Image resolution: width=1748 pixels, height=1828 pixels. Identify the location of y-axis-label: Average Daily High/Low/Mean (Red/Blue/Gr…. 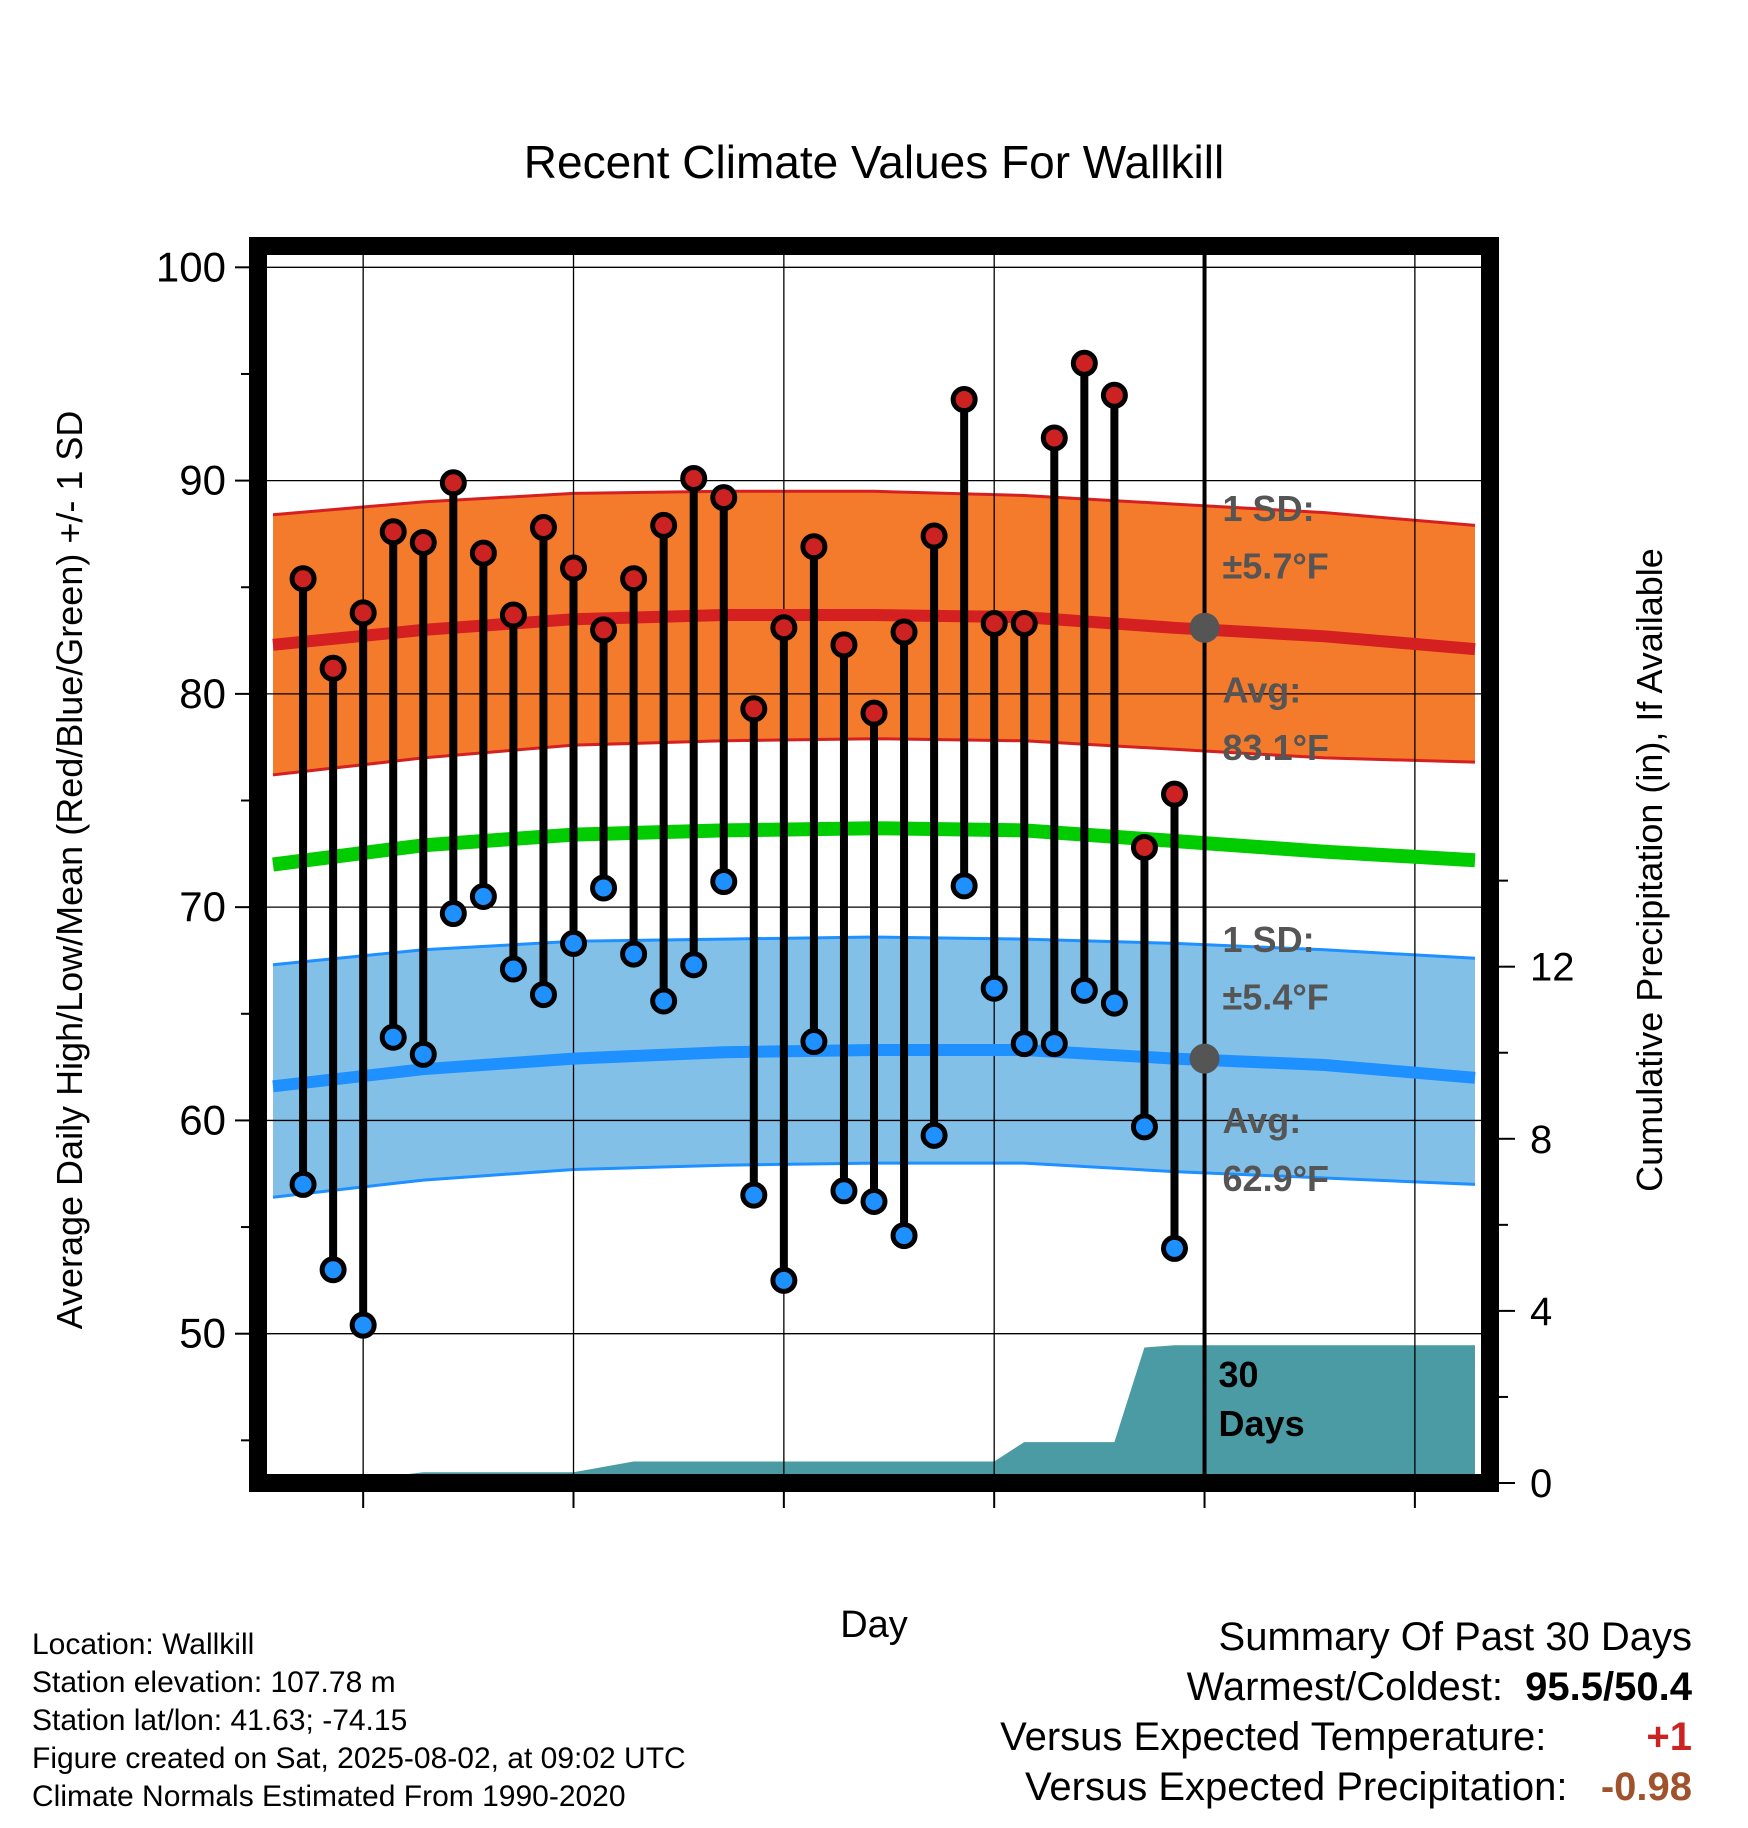
(69, 870).